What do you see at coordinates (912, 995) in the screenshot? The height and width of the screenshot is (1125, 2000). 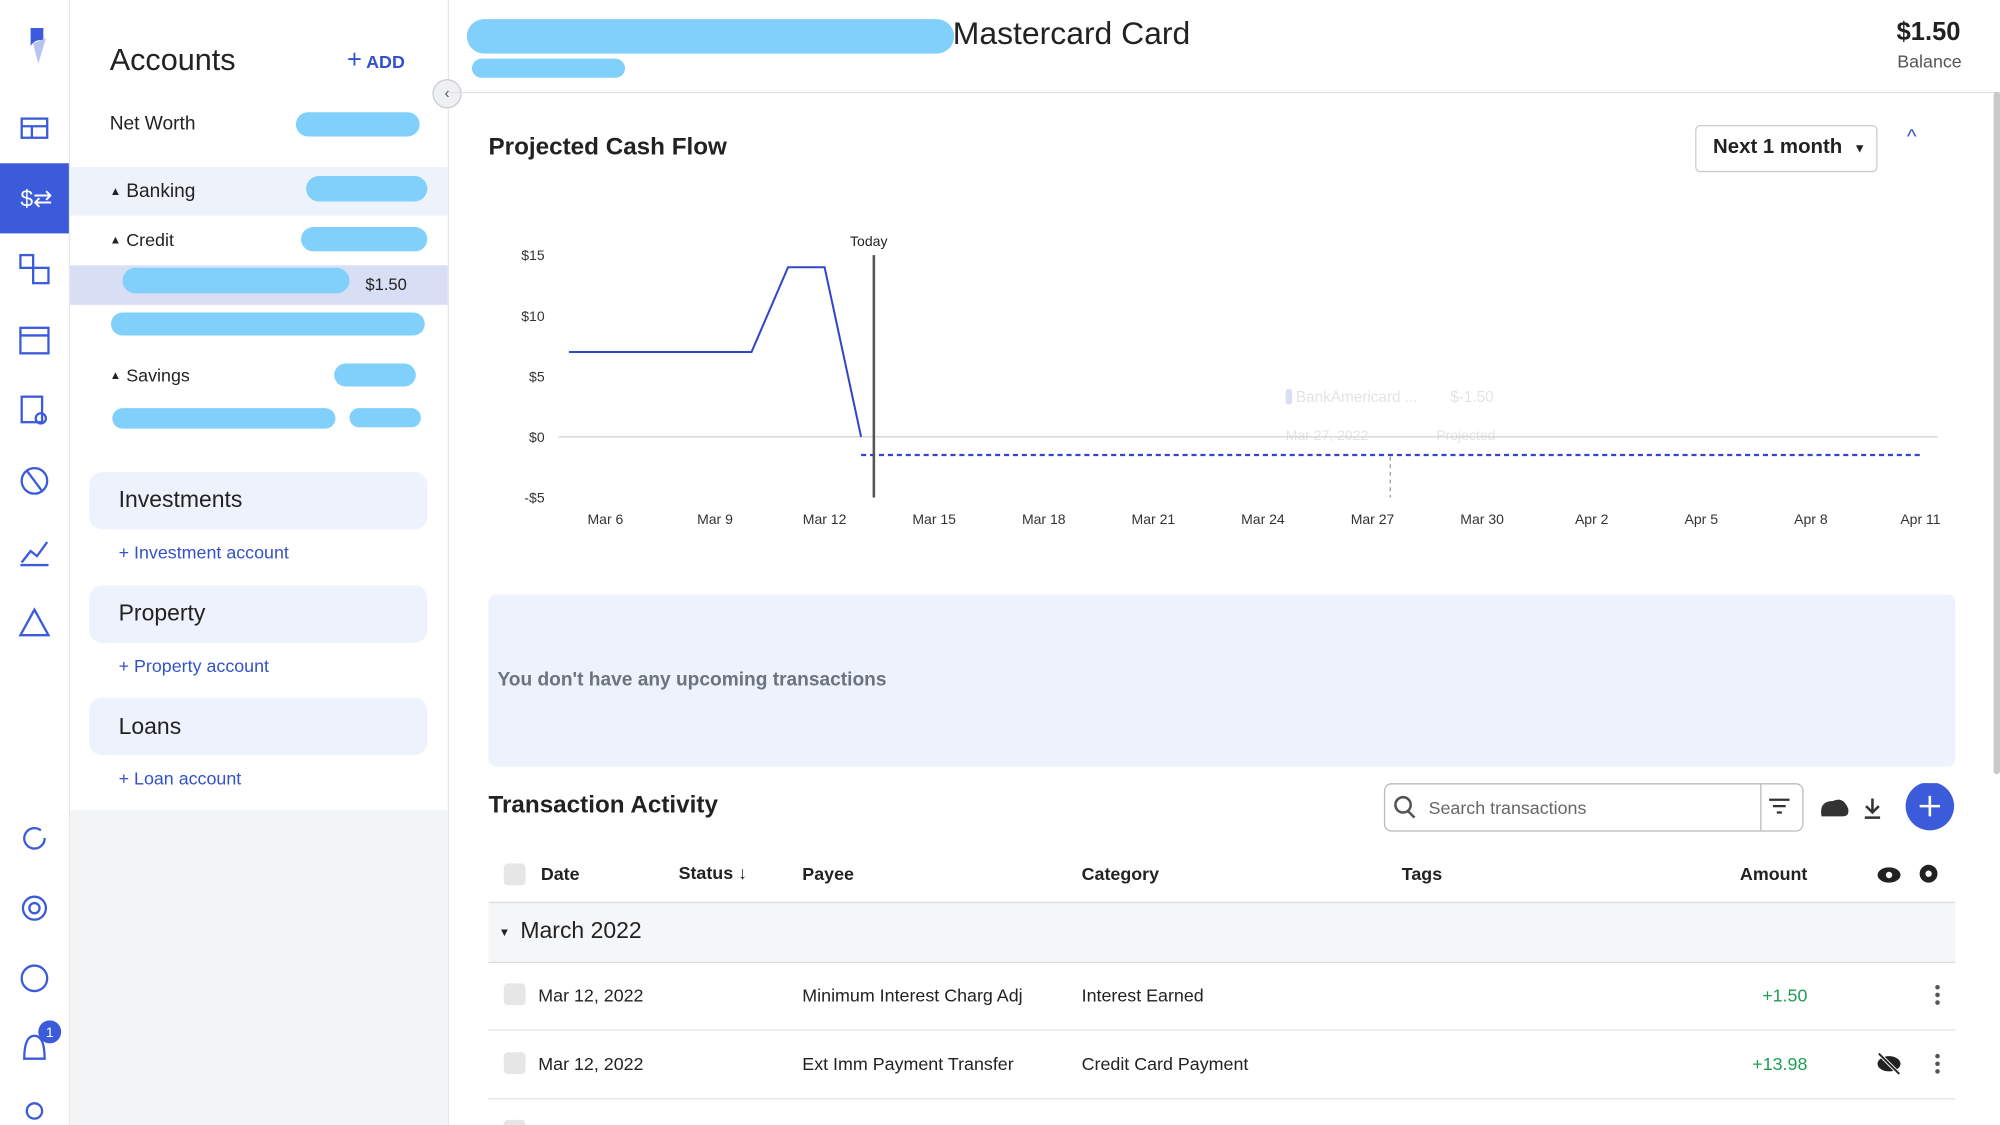 I see `row-payee: Minimum Interest Charg Adj` at bounding box center [912, 995].